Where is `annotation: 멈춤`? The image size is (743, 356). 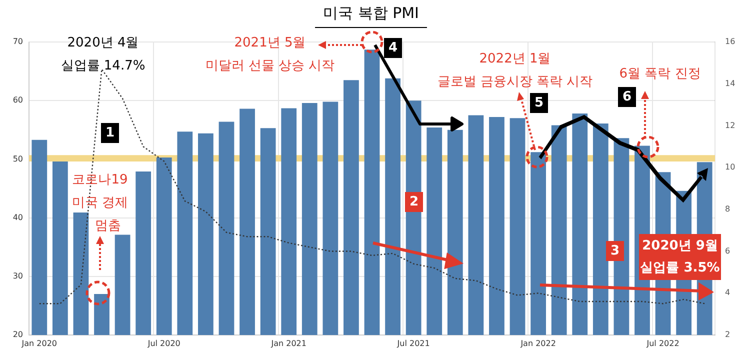
annotation: 멈춤 is located at coordinates (108, 226).